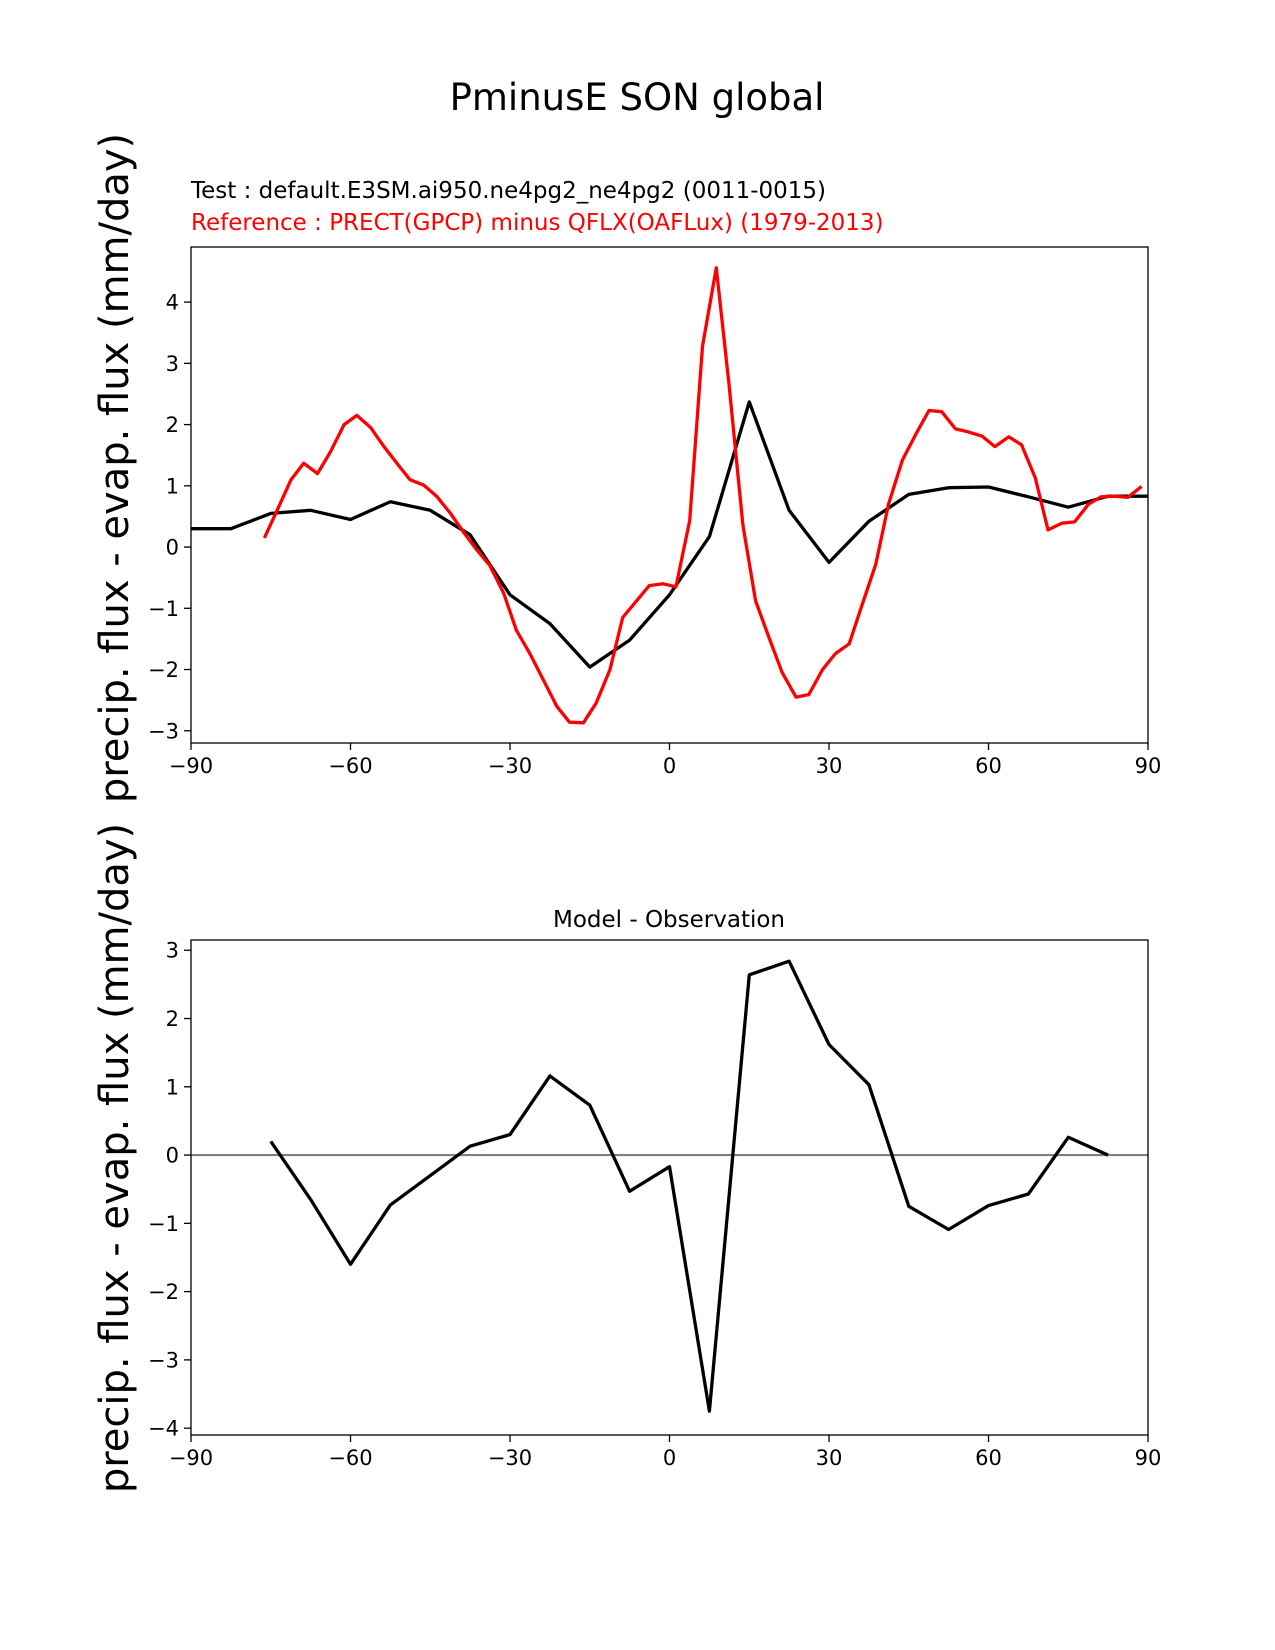 The height and width of the screenshot is (1650, 1275). Describe the element at coordinates (172, 486) in the screenshot. I see `top-y-tick-label: 1` at that location.